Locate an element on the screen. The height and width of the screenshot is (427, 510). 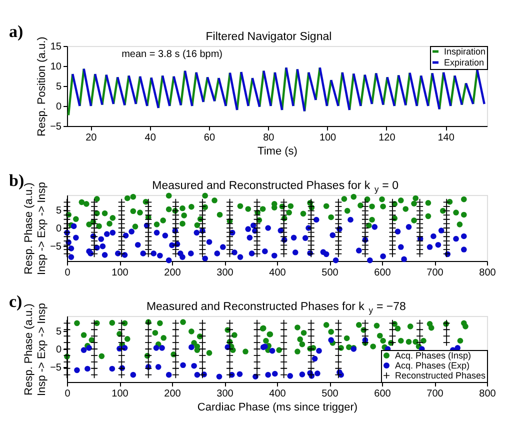
text: b) is located at coordinates (16, 180).